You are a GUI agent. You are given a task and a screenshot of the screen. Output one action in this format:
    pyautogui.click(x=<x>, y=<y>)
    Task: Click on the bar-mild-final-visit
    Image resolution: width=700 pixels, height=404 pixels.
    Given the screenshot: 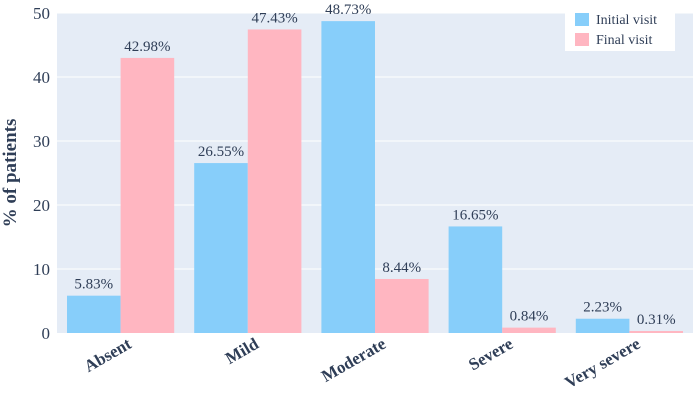 What is the action you would take?
    pyautogui.click(x=274, y=181)
    